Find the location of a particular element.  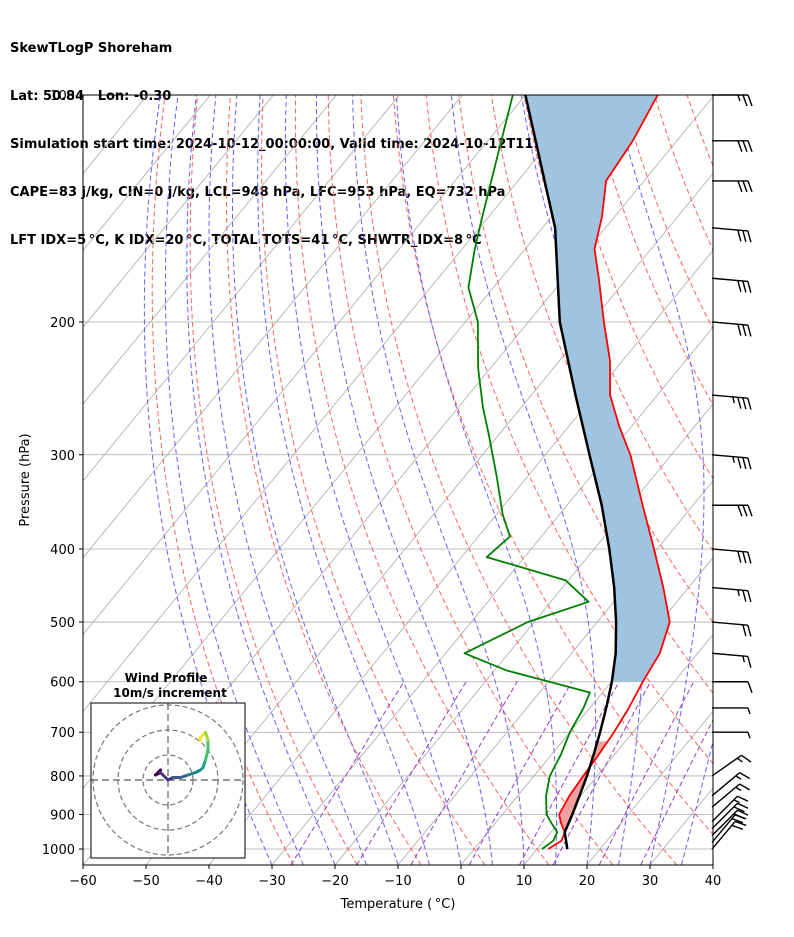

cape-area is located at coordinates (597, 388).